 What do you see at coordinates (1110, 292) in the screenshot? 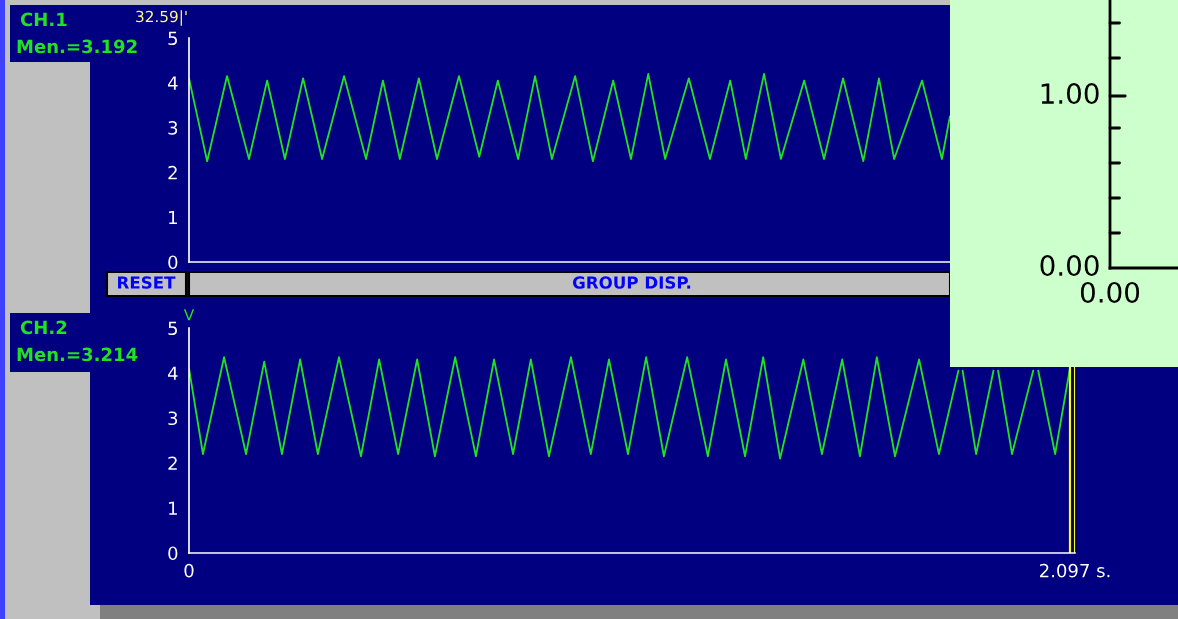
I see `text: 0.00` at bounding box center [1110, 292].